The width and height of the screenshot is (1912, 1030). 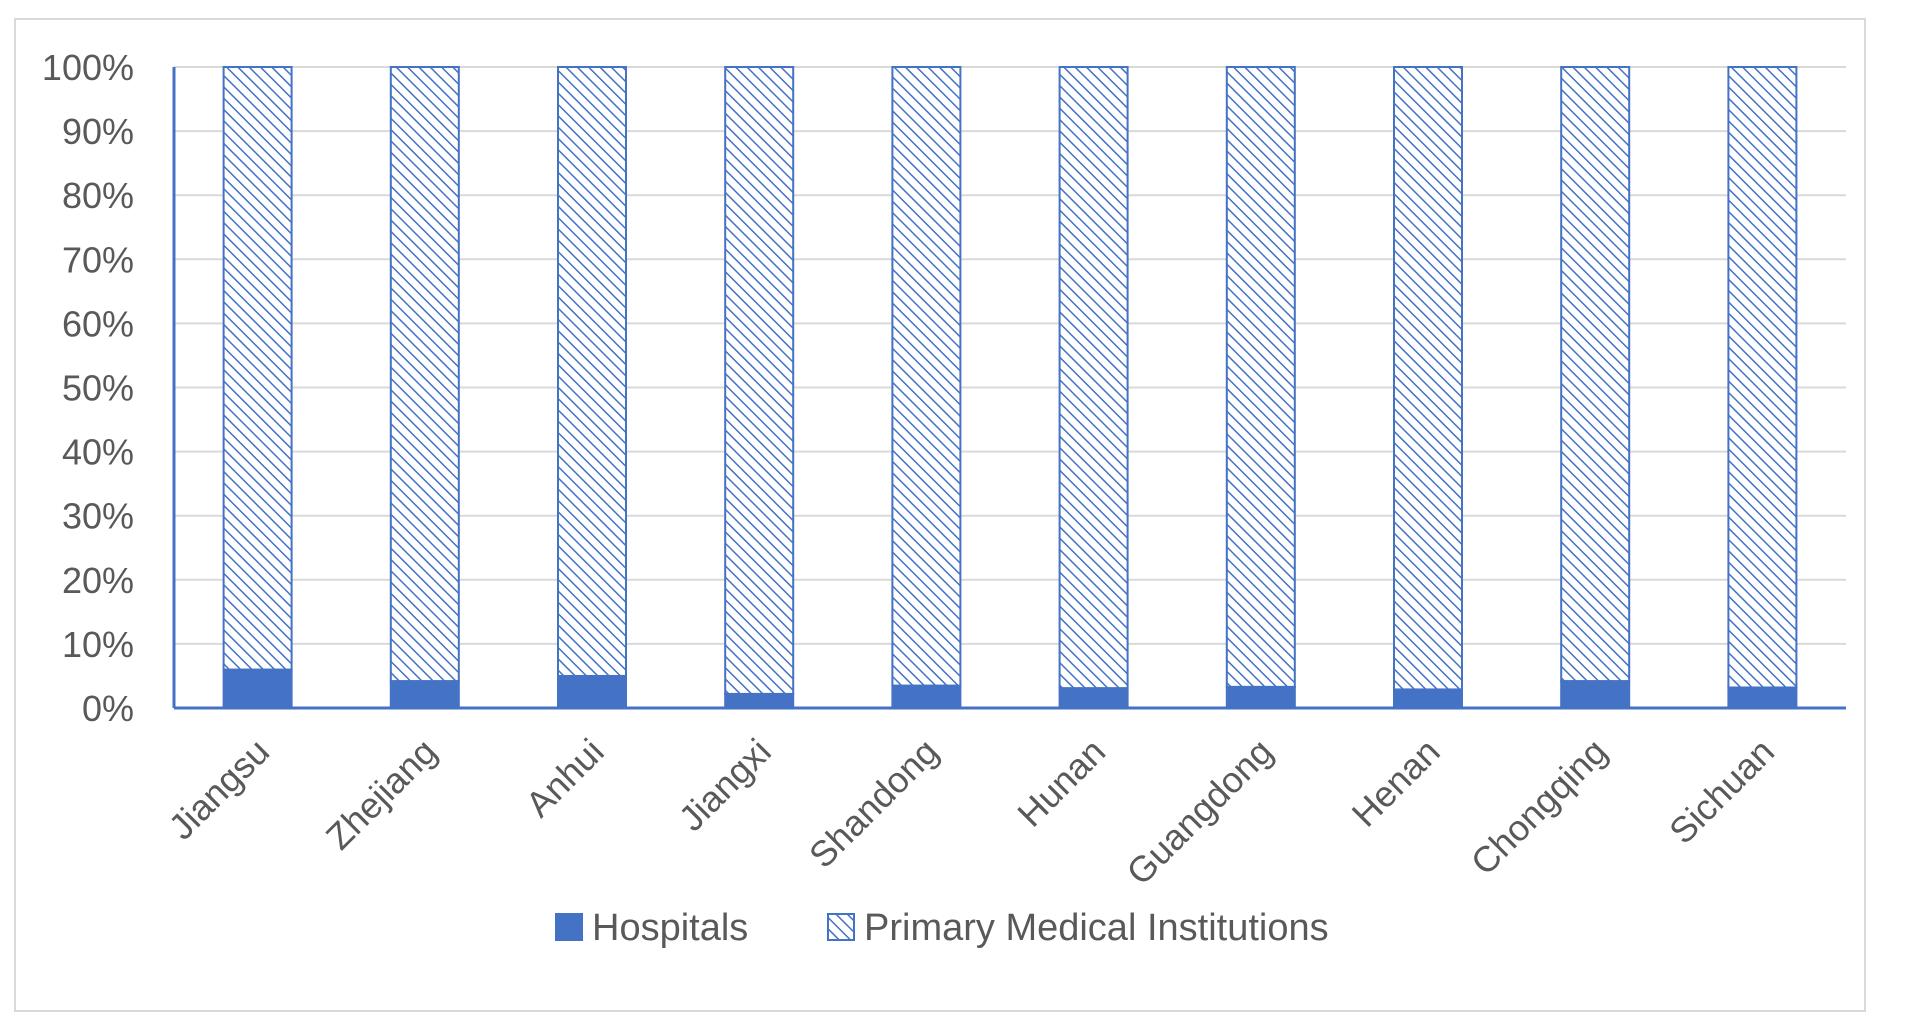 I want to click on bar-hospitals-sichuan, so click(x=1762, y=697).